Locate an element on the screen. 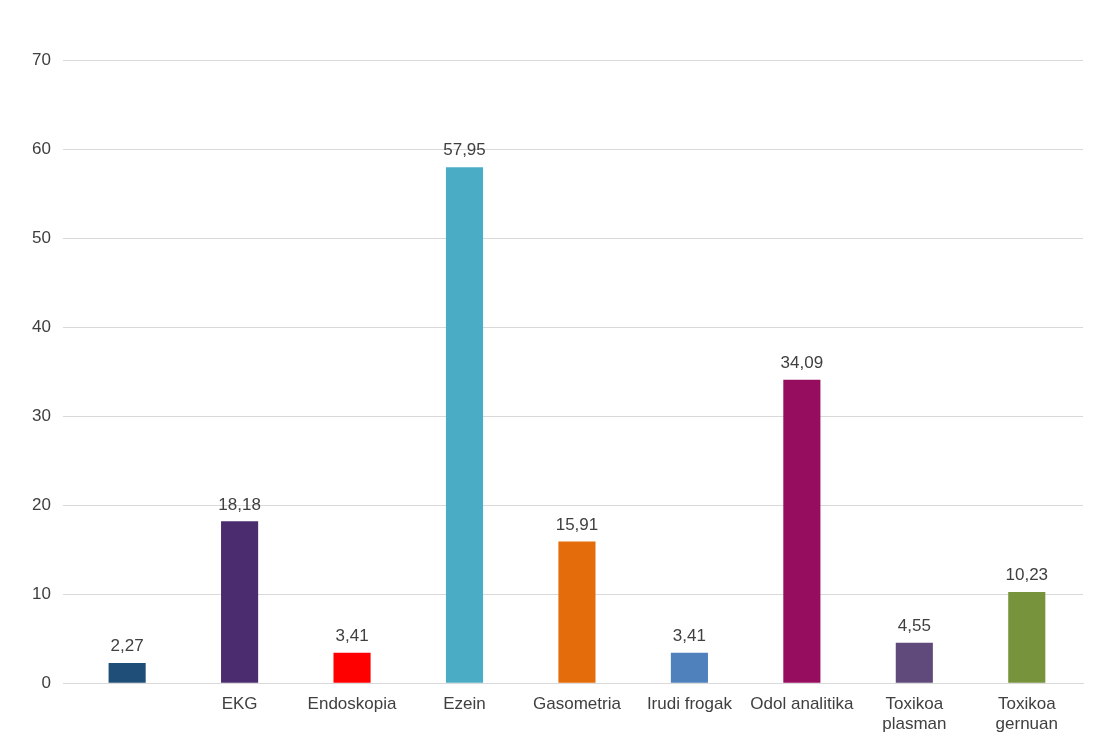 The height and width of the screenshot is (738, 1093). y-tick-label: 50 is located at coordinates (41, 237).